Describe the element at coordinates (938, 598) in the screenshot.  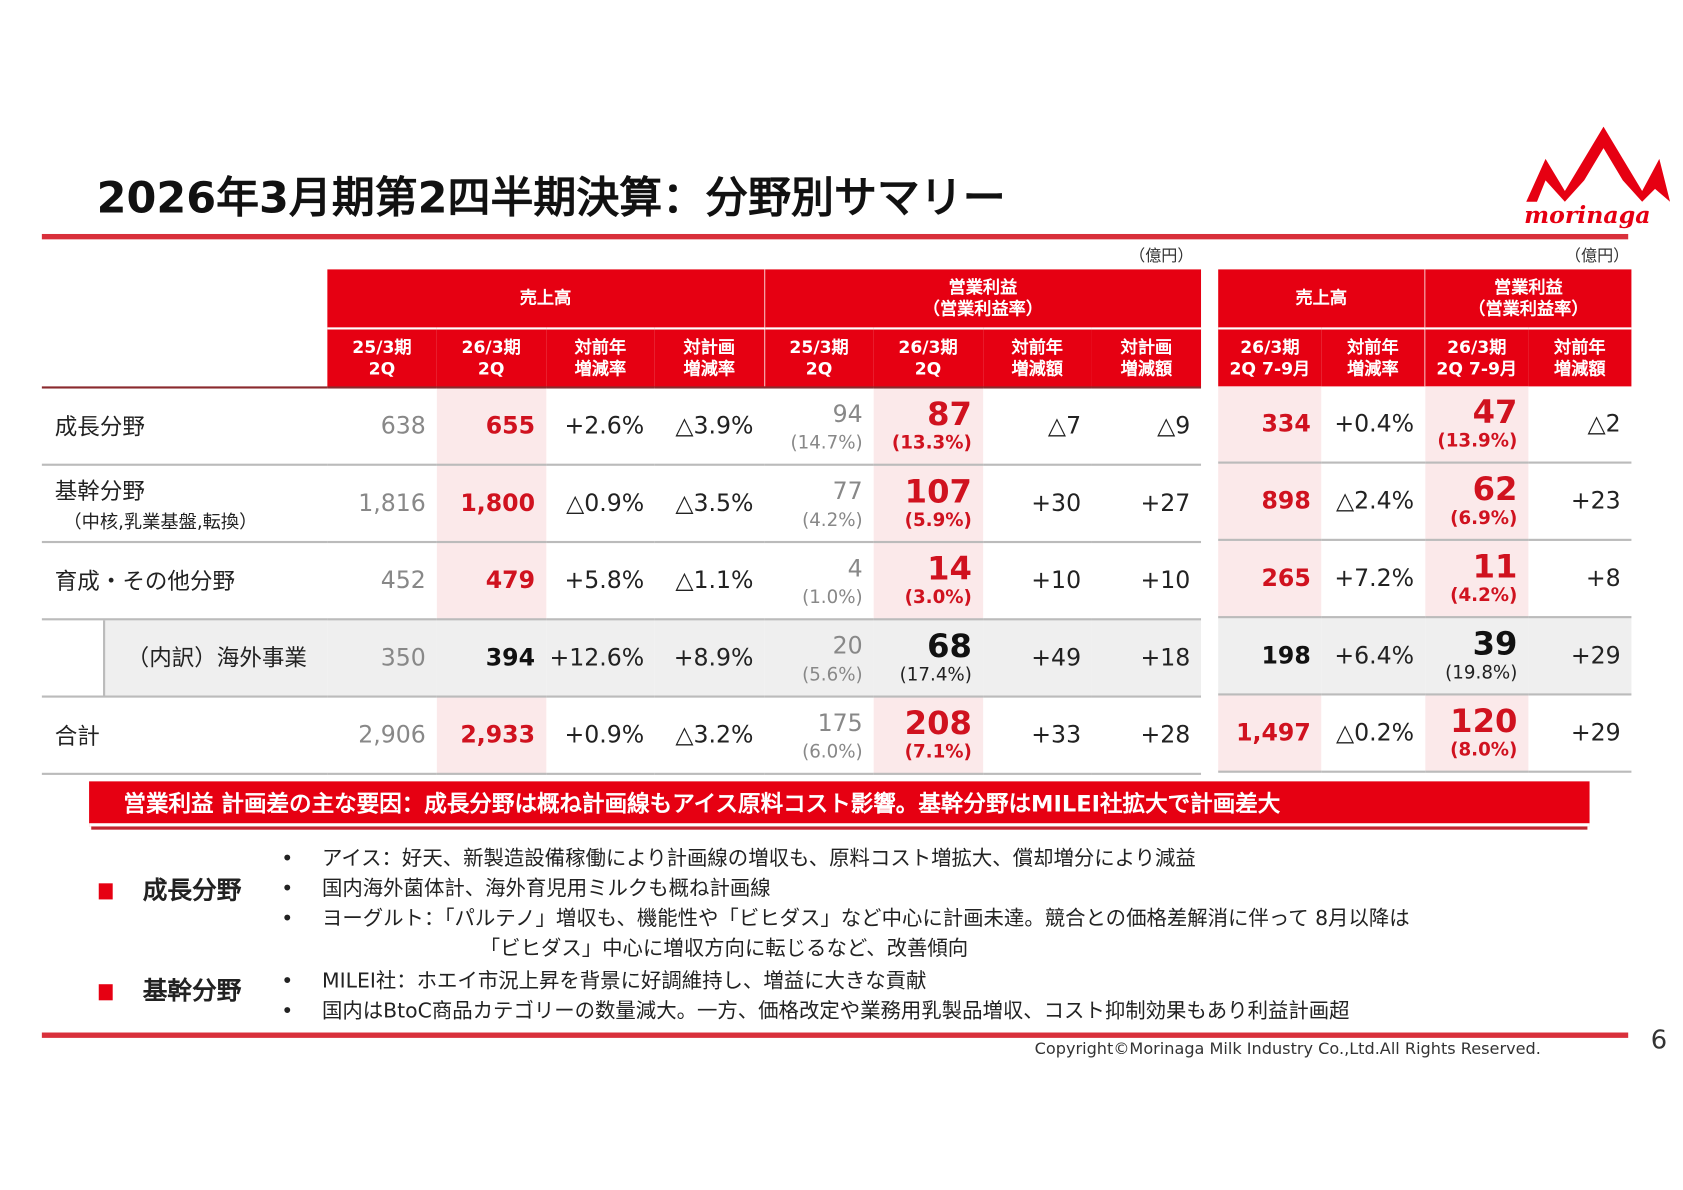
I see `op-current-rate: (3.0%)` at that location.